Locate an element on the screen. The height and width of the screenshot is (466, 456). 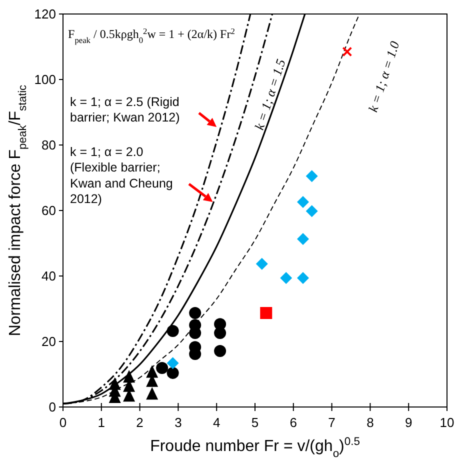
x-tick-label: 8 is located at coordinates (370, 422).